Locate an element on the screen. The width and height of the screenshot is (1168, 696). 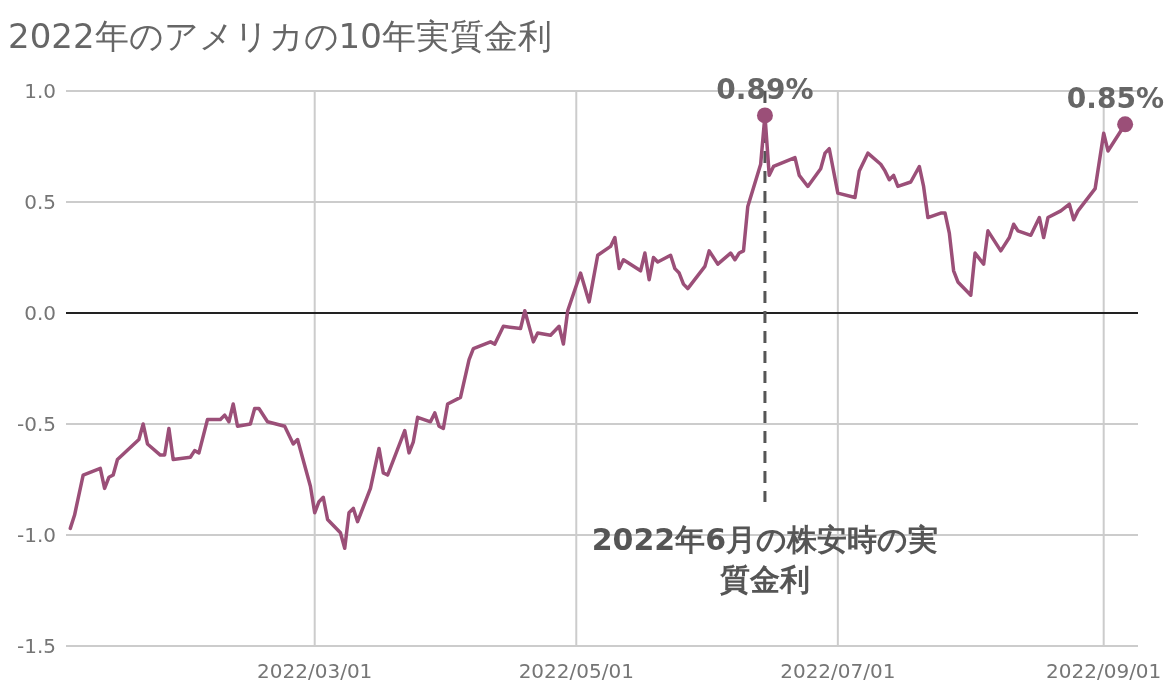
y-tick-label: -1.0 is located at coordinates (36, 535).